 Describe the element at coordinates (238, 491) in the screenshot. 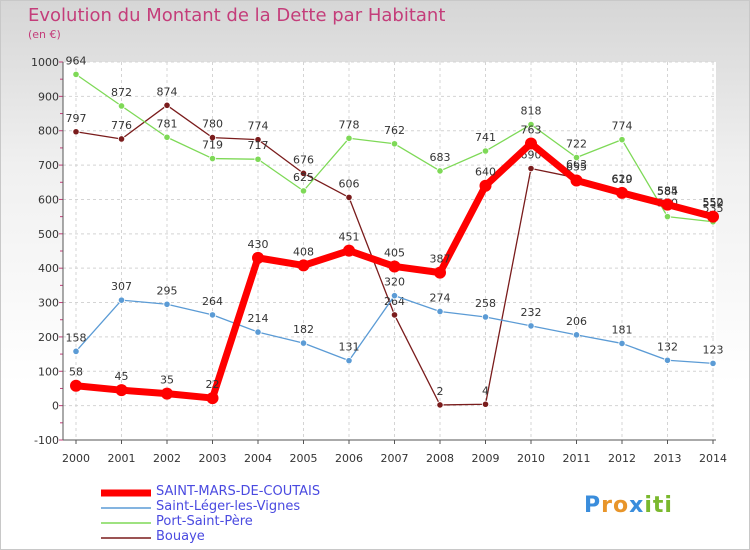

I see `legend-item-label: SAINT-MARS-DE-COUTAIS` at that location.